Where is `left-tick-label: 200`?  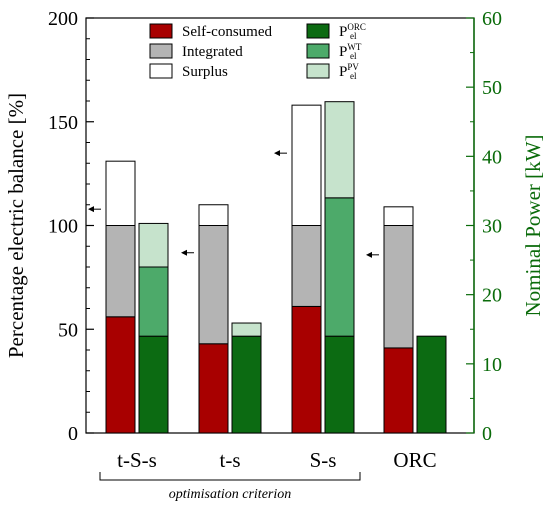 left-tick-label: 200 is located at coordinates (63, 19).